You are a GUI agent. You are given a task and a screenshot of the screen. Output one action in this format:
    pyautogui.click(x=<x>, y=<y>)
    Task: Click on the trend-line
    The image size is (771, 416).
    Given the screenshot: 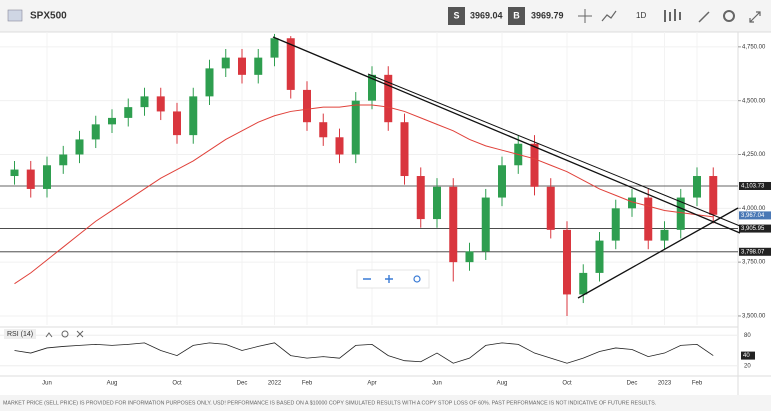 What is the action you would take?
    pyautogui.click(x=658, y=253)
    